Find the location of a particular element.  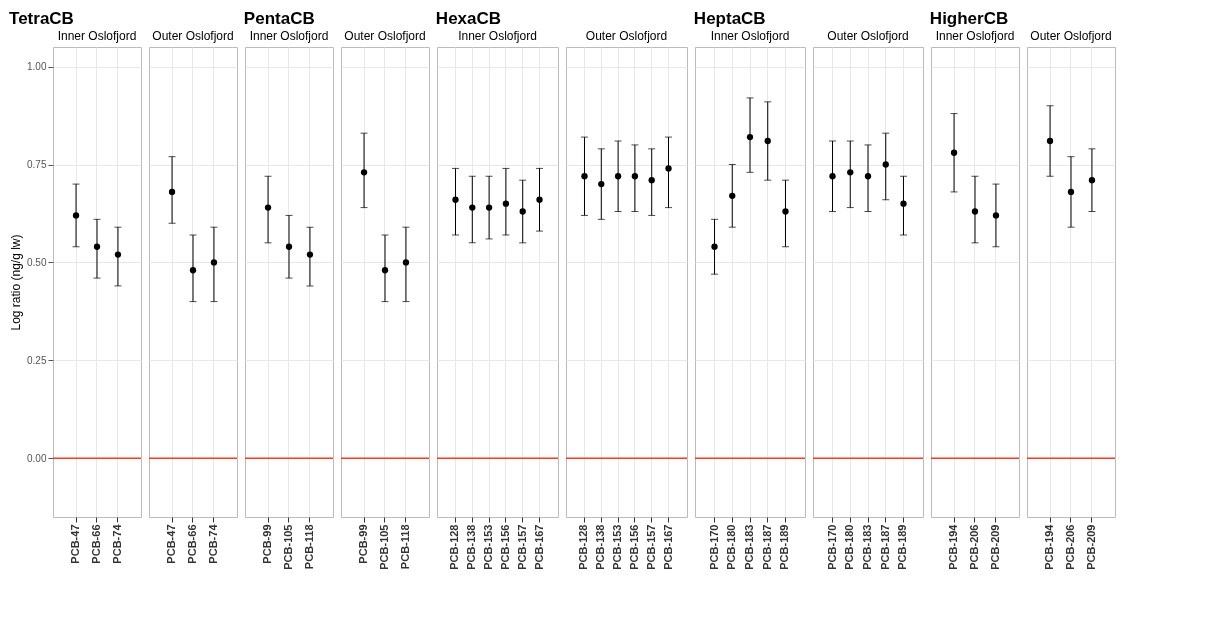

y-tick-label: 1.00 is located at coordinates (37, 67).